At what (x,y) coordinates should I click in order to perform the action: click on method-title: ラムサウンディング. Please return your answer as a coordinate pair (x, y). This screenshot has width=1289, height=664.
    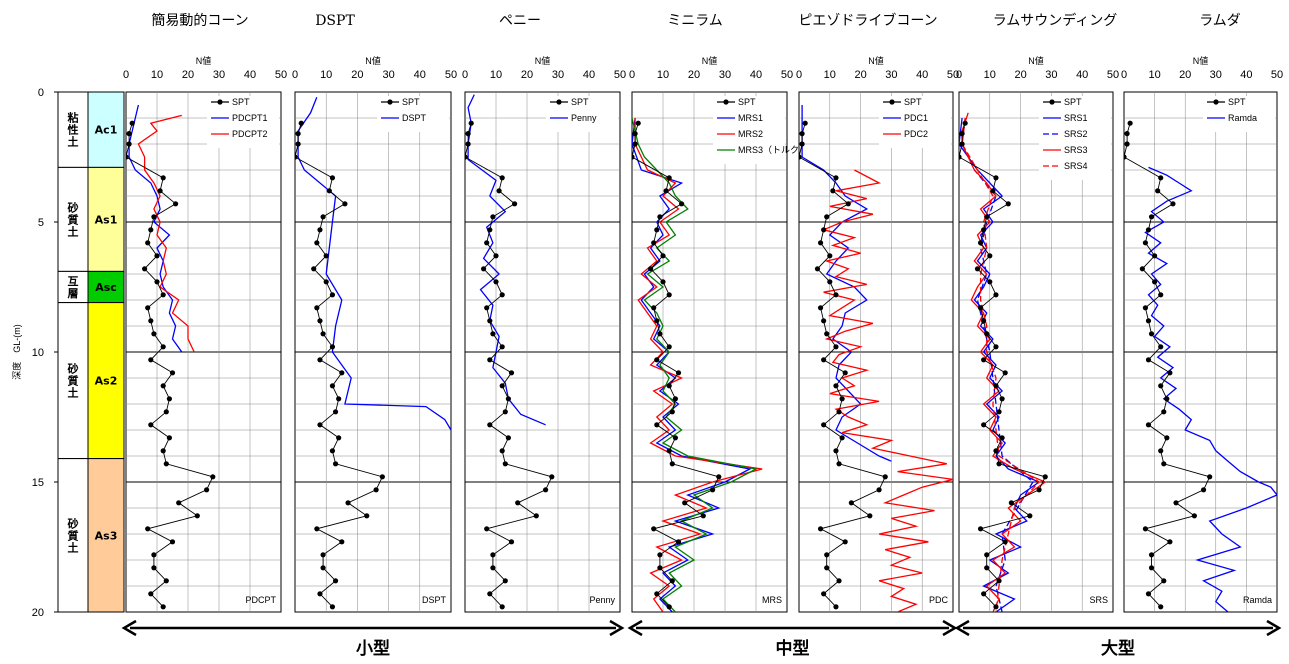
    Looking at the image, I should click on (1055, 20).